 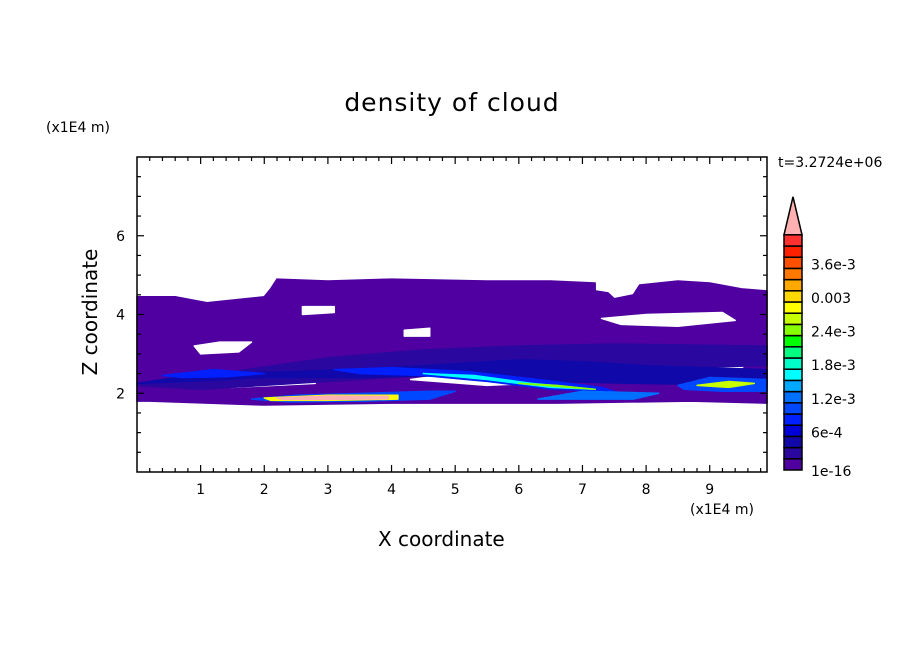 What do you see at coordinates (120, 394) in the screenshot?
I see `y-tick-label: 2` at bounding box center [120, 394].